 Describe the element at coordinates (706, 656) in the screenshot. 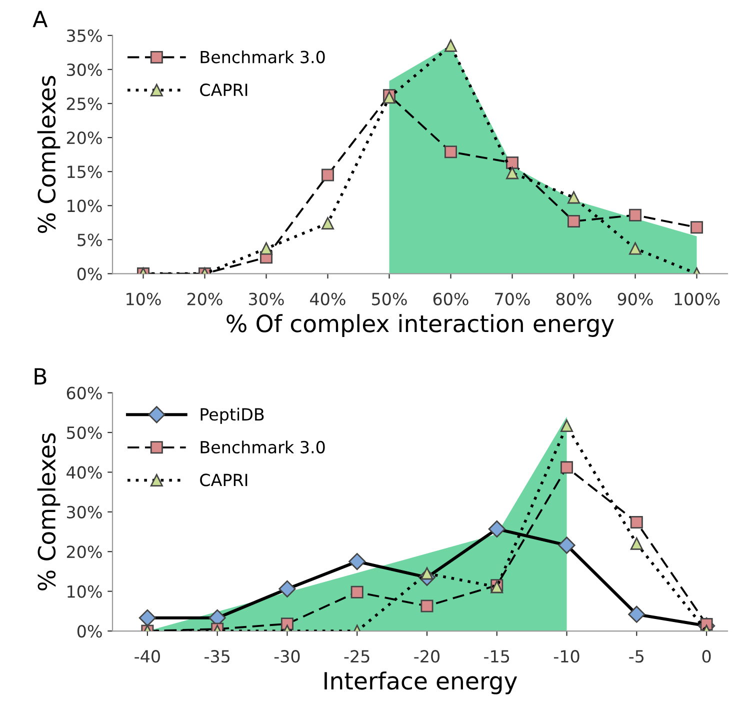

I see `x-tick-label: 0` at that location.